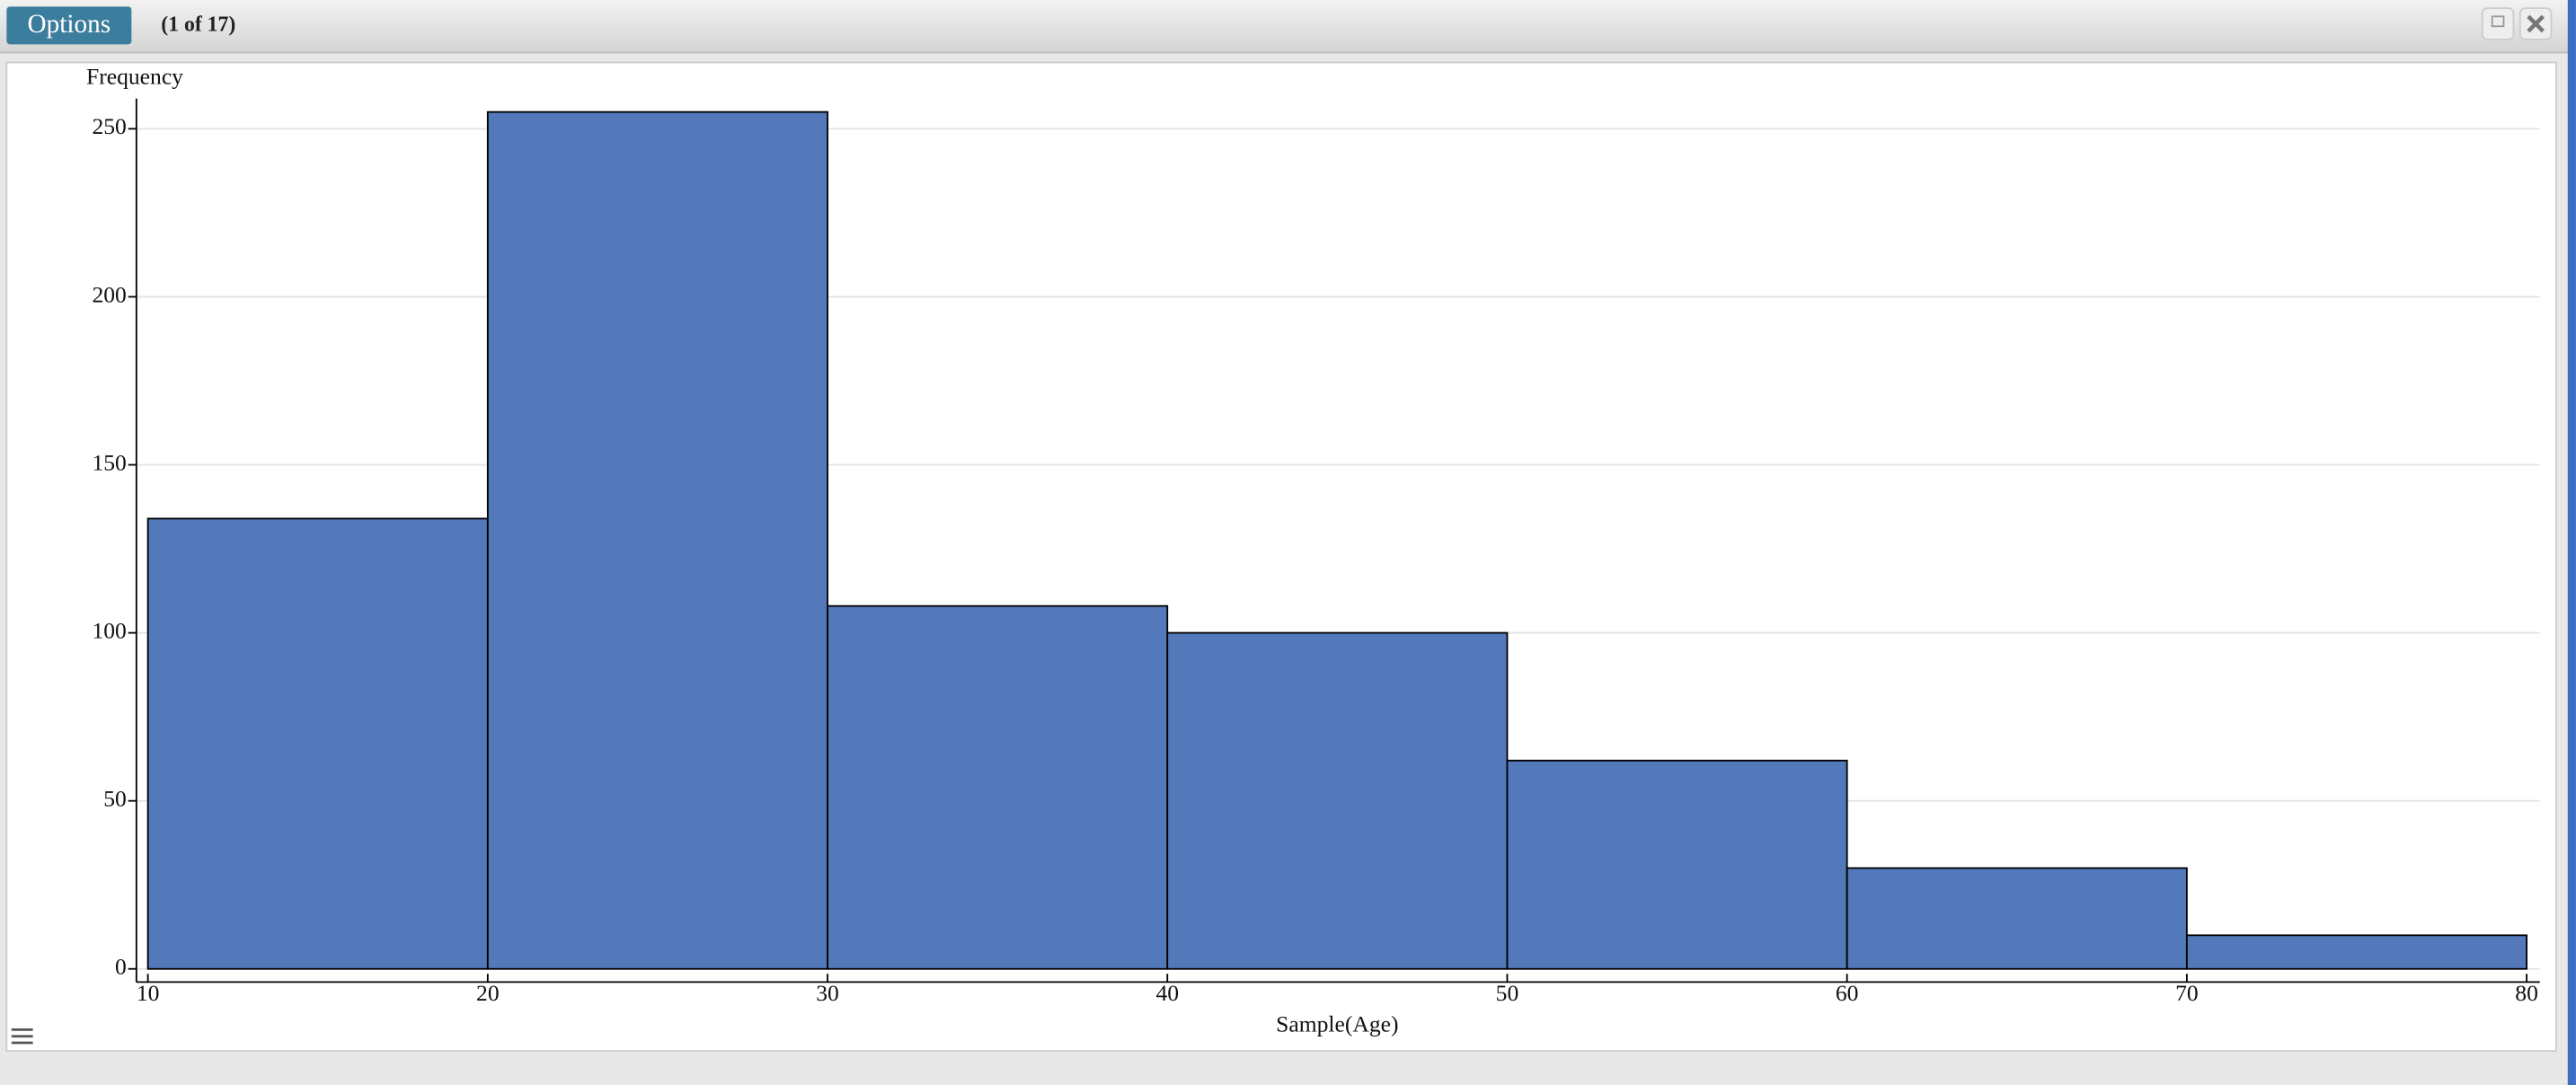 This screenshot has height=1085, width=2576. I want to click on restore-icon, so click(2498, 21).